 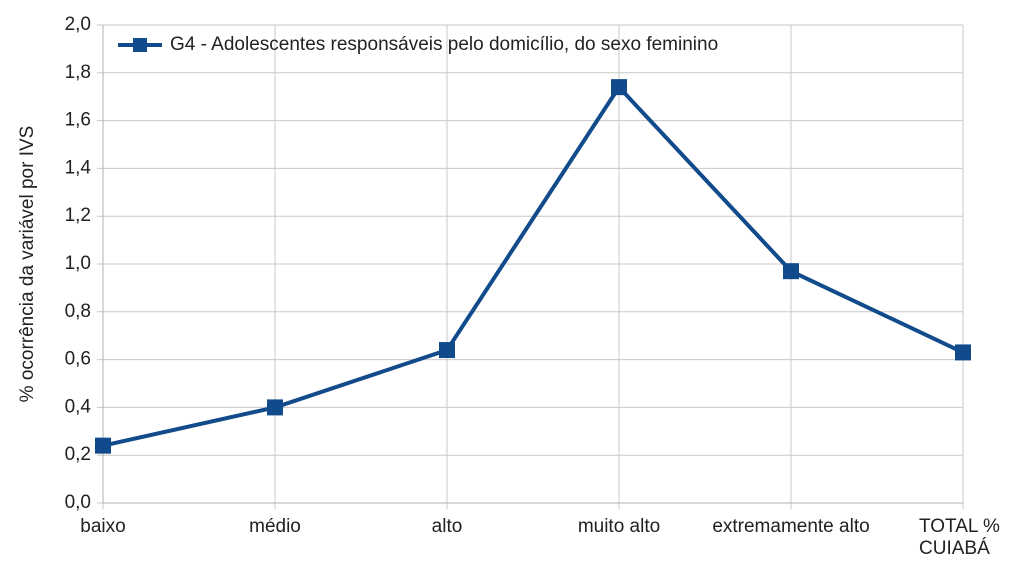 I want to click on x-tick-label: muito alto, so click(x=619, y=526).